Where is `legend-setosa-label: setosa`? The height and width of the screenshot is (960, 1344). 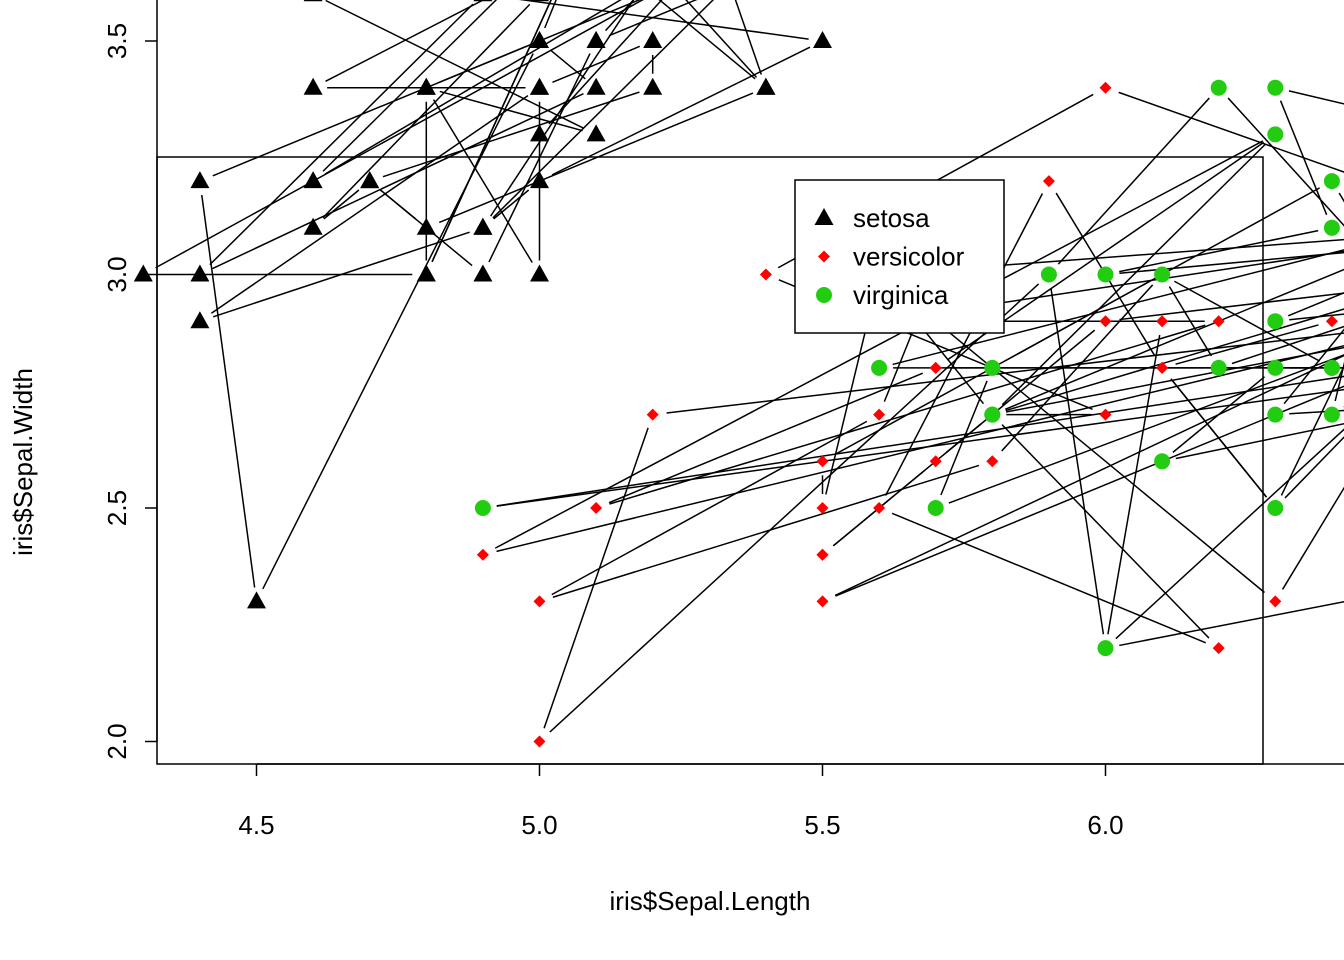 legend-setosa-label: setosa is located at coordinates (891, 218).